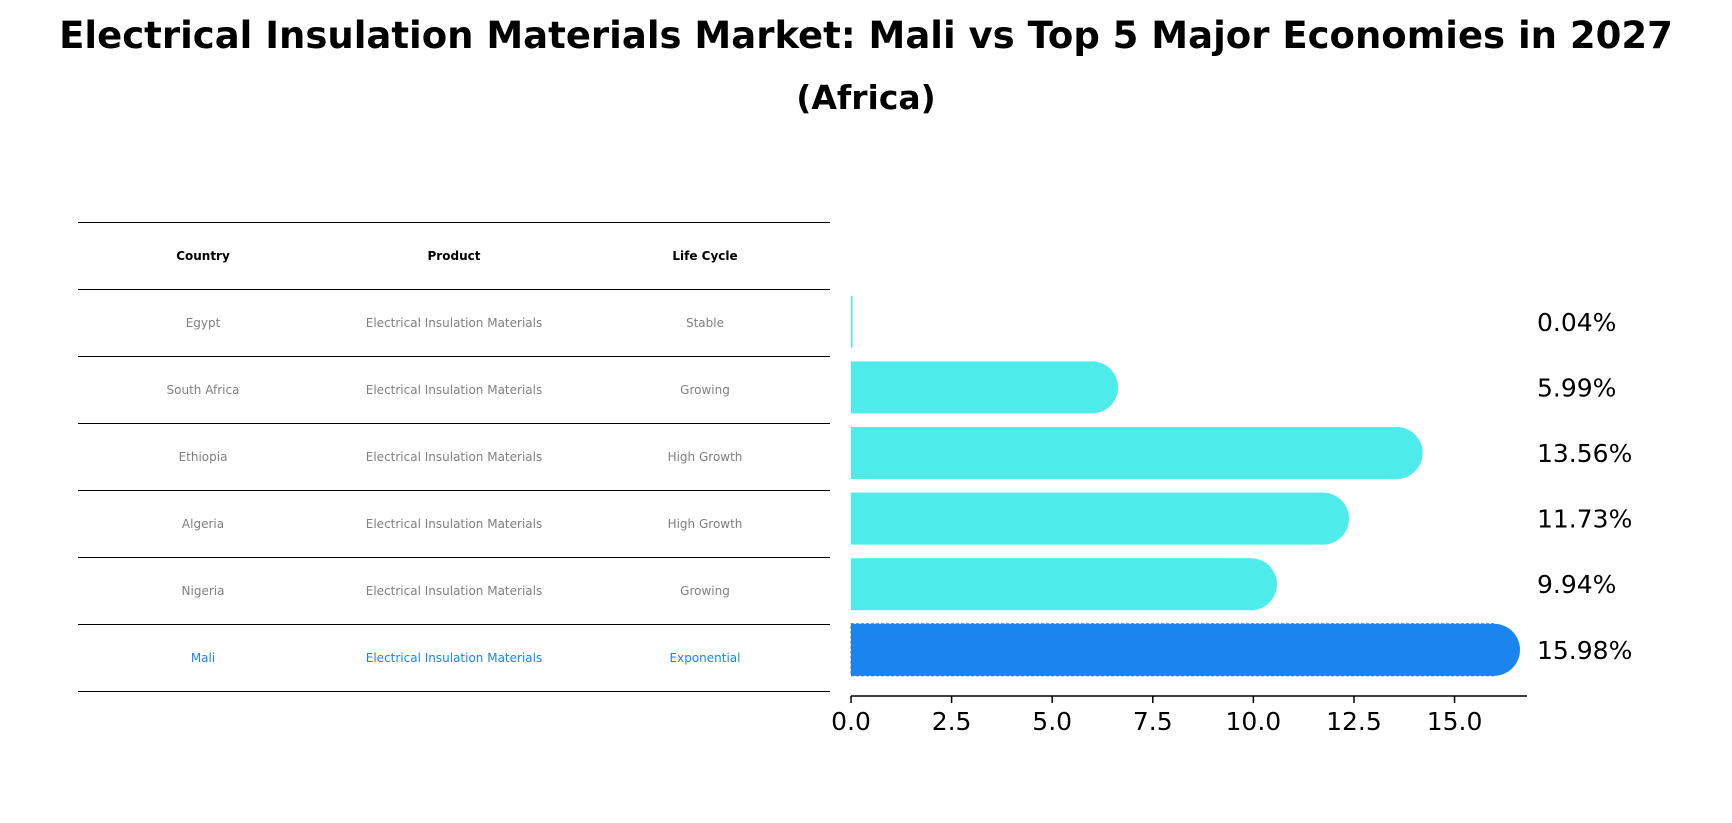 This screenshot has width=1732, height=823. I want to click on chart-subtitle: (Africa), so click(866, 97).